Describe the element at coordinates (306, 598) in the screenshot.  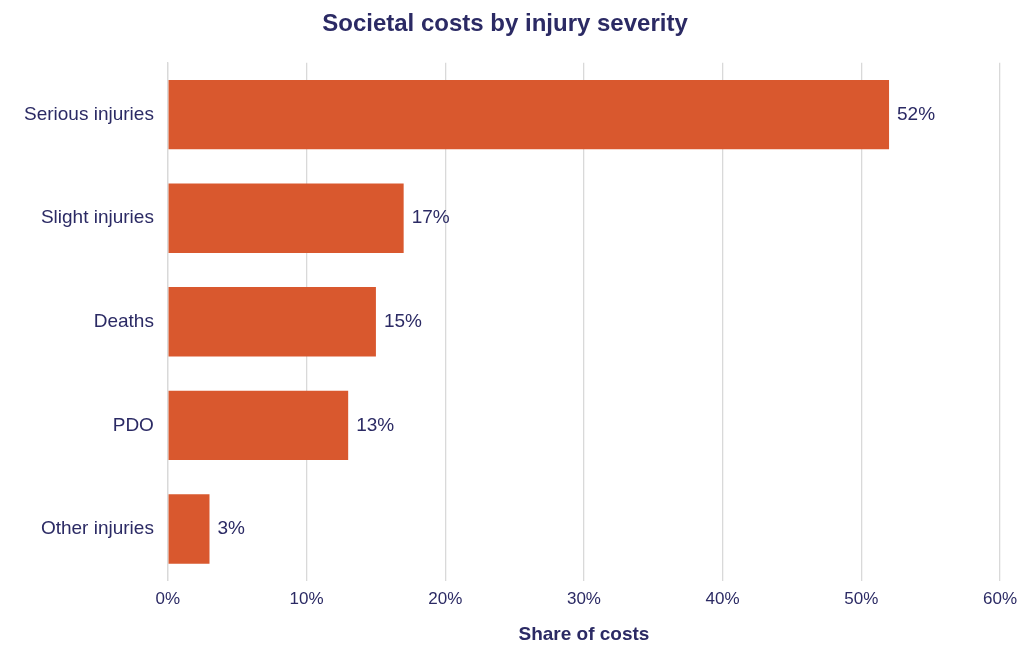
I see `x-tick-label: 10%` at that location.